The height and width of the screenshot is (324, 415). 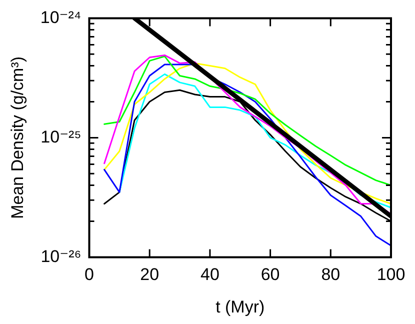 What do you see at coordinates (89, 274) in the screenshot?
I see `x-tick-label: 0` at bounding box center [89, 274].